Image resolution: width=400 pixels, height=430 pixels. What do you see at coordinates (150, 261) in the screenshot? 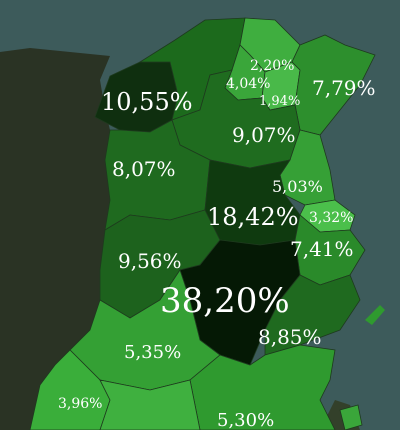
I see `label-kasserine: 9,56%` at bounding box center [150, 261].